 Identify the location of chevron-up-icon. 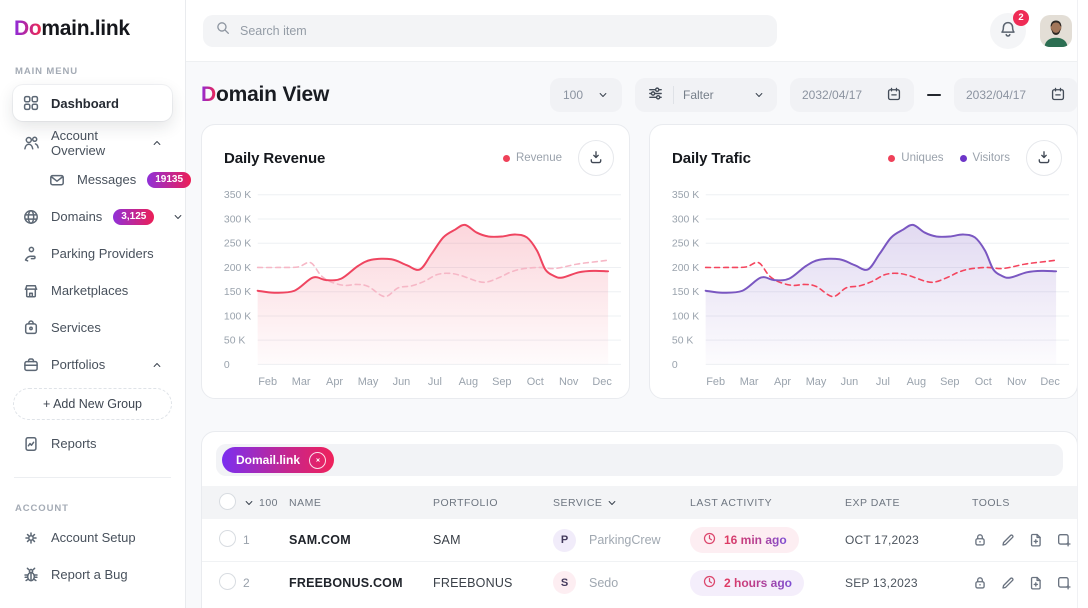
(157, 365).